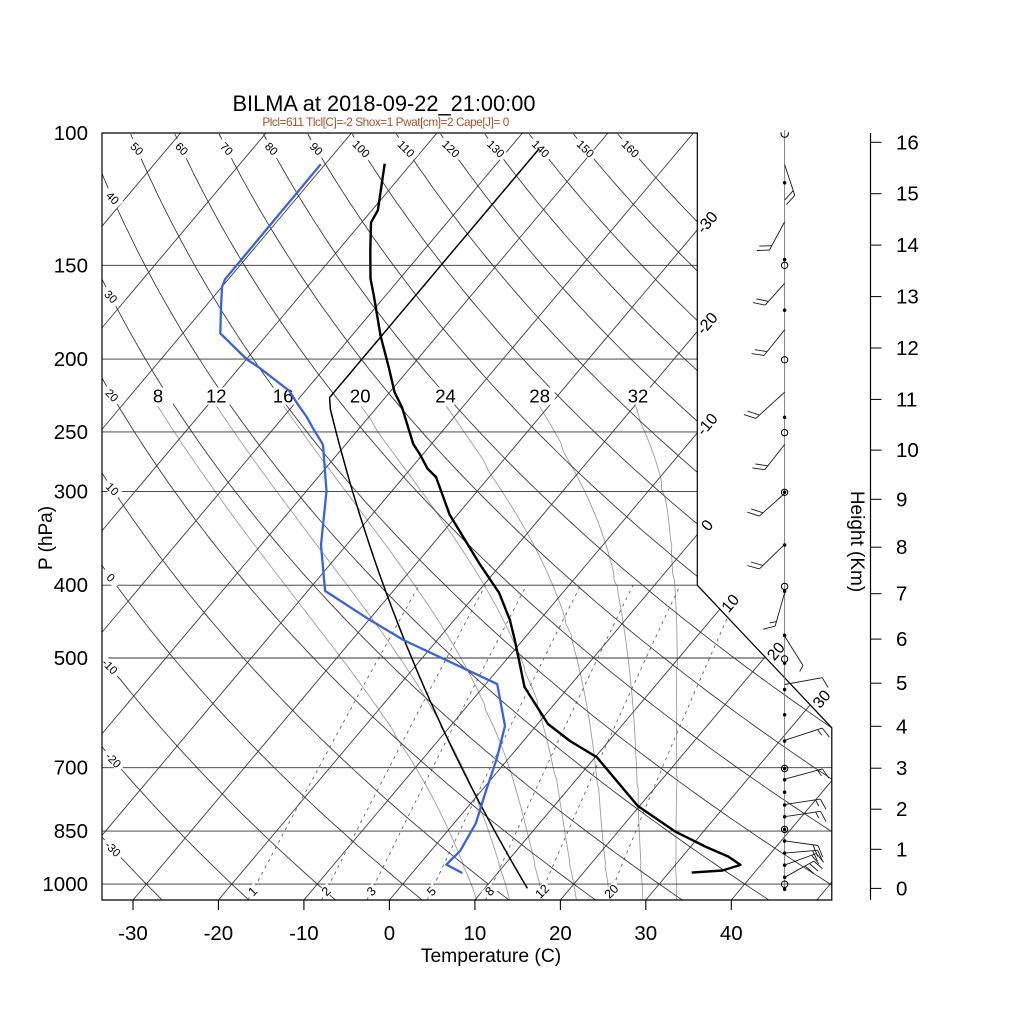 The height and width of the screenshot is (1029, 1024). Describe the element at coordinates (901, 594) in the screenshot. I see `svg-text: 7` at that location.